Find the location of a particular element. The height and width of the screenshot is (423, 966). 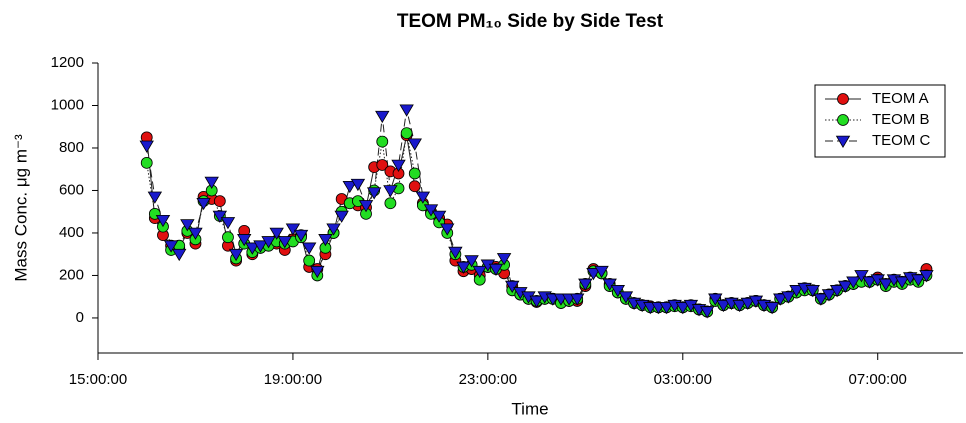

y-tick-label: 800 is located at coordinates (71, 147).